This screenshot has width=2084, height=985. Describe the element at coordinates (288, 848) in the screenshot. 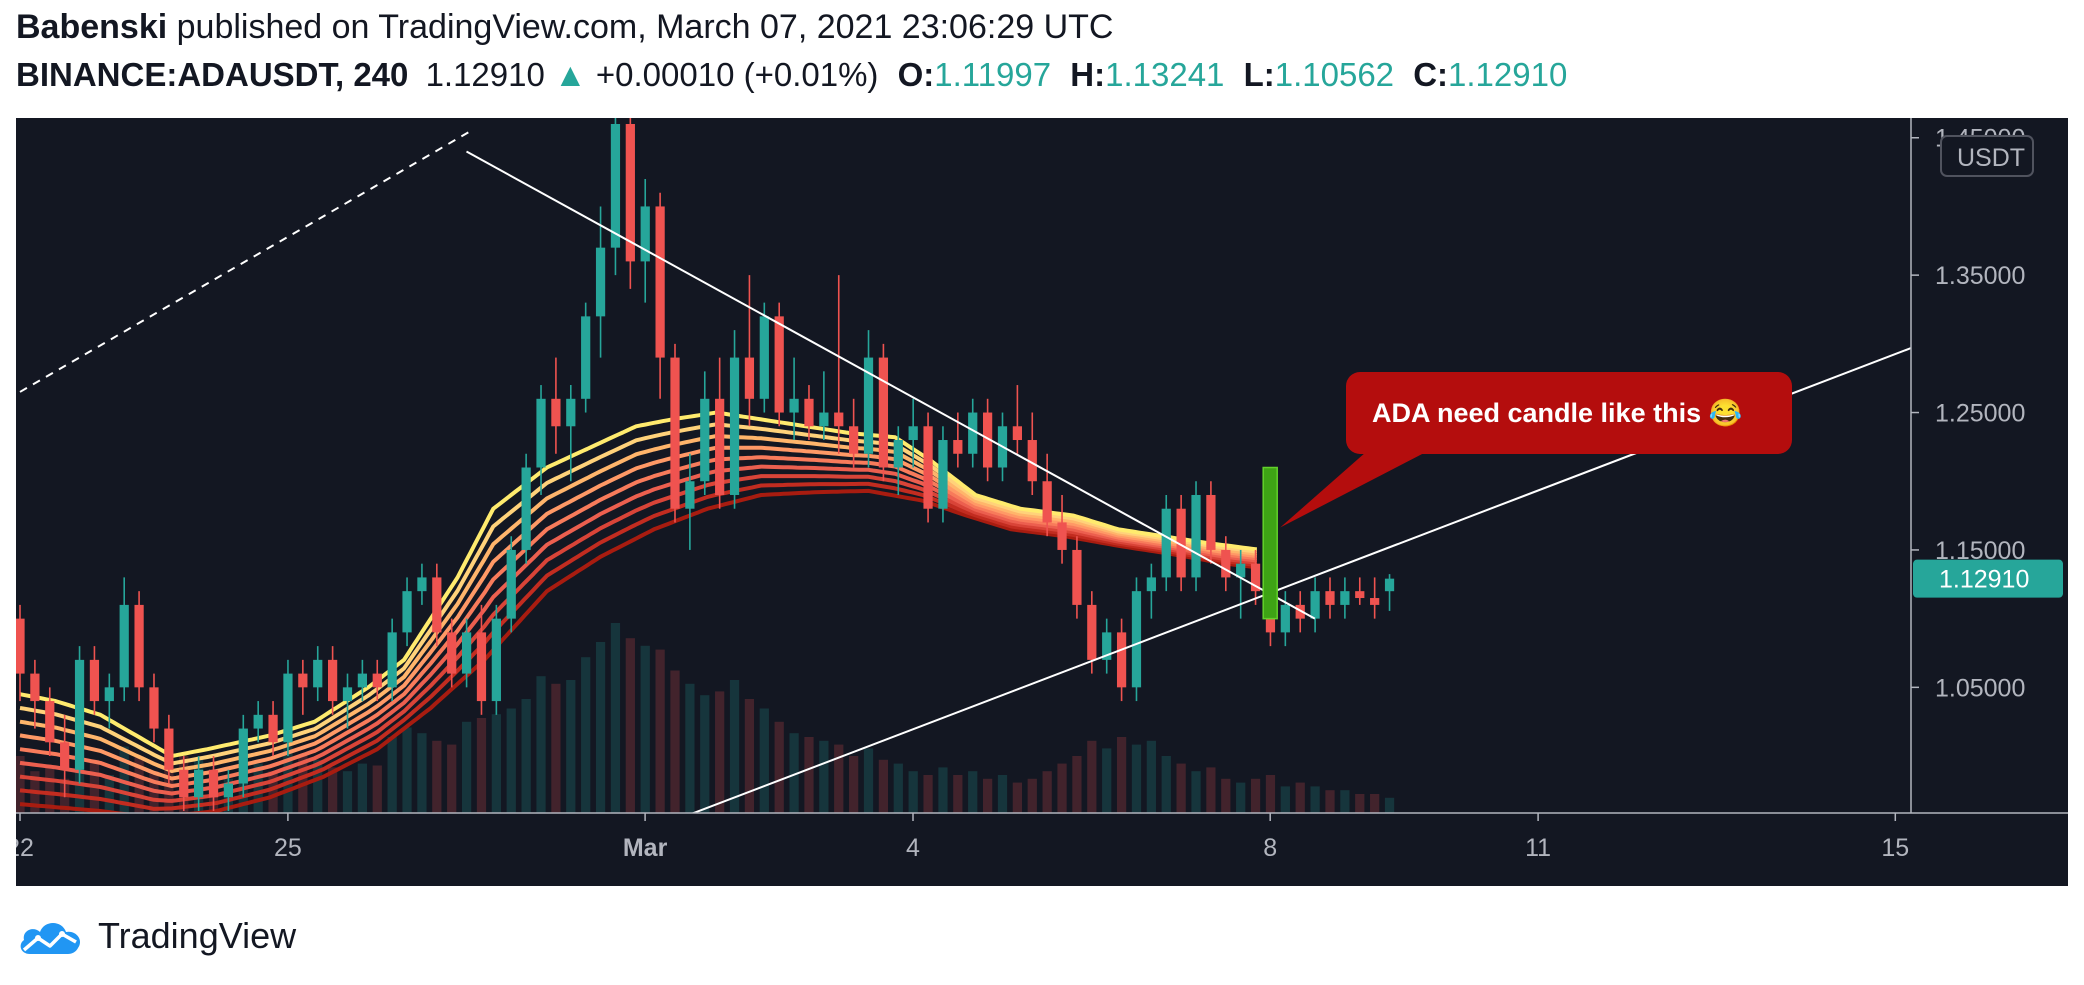

I see `x-tick-label: 25` at that location.